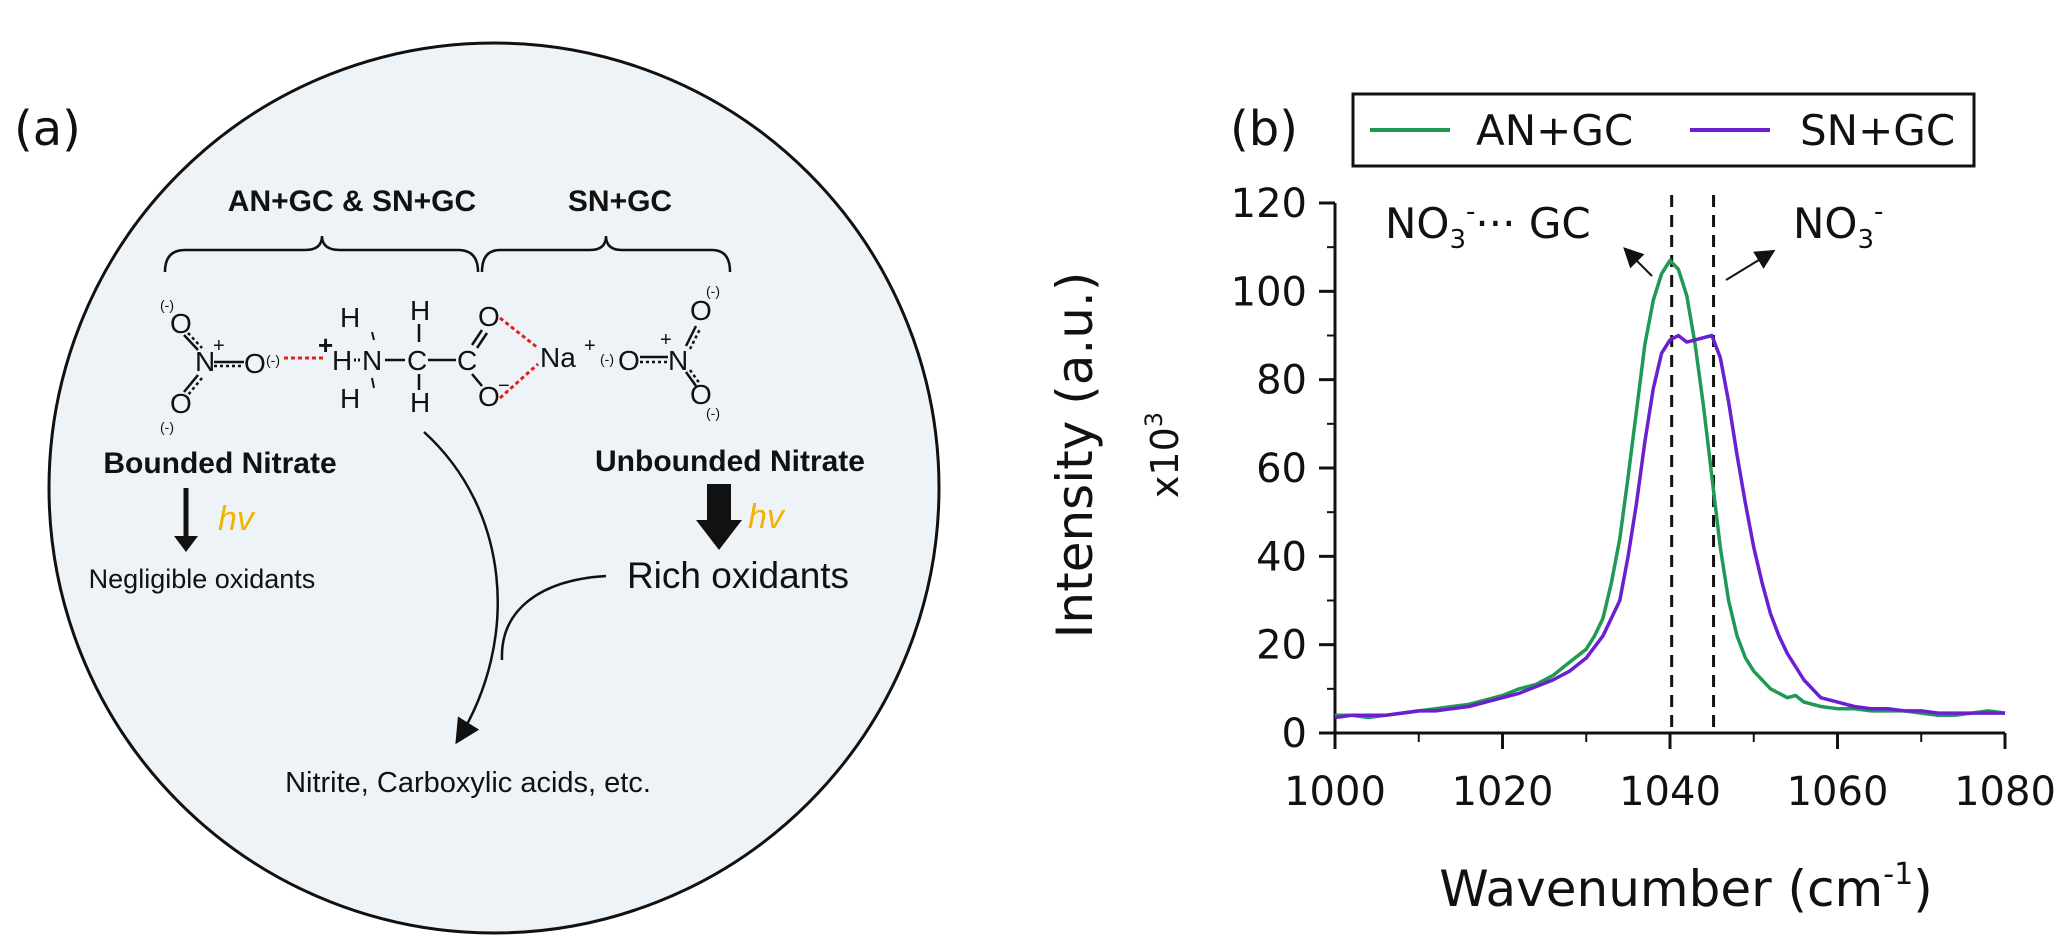 This screenshot has height=935, width=2067. What do you see at coordinates (167, 305) in the screenshot?
I see `nitrate-left-neg-top: (-)` at bounding box center [167, 305].